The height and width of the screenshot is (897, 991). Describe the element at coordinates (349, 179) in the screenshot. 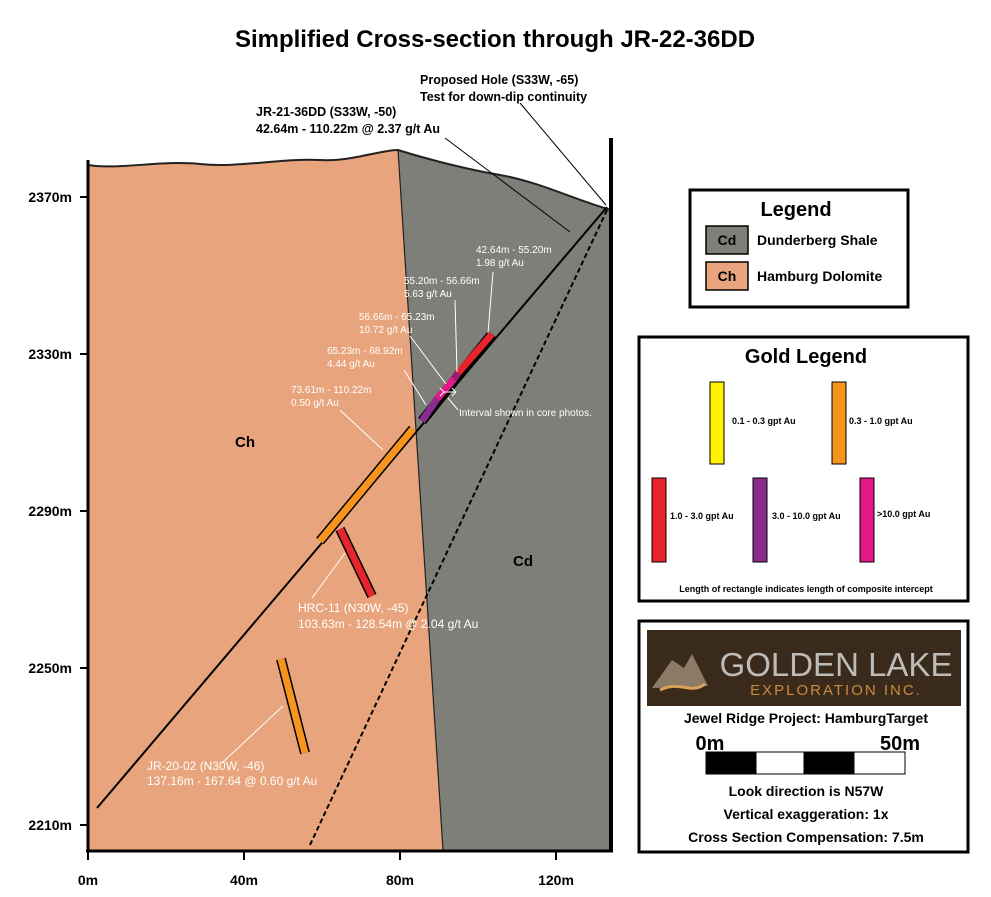

I see `topography` at that location.